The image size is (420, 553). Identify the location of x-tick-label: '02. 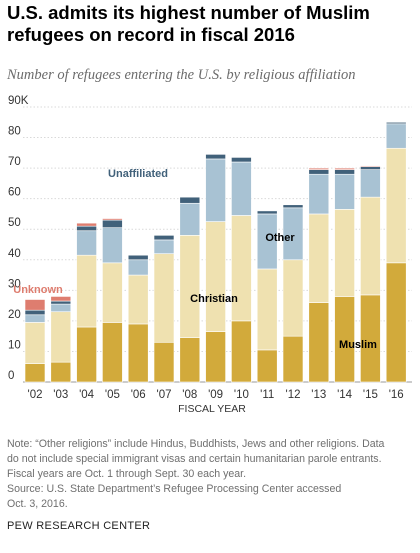
(35, 395).